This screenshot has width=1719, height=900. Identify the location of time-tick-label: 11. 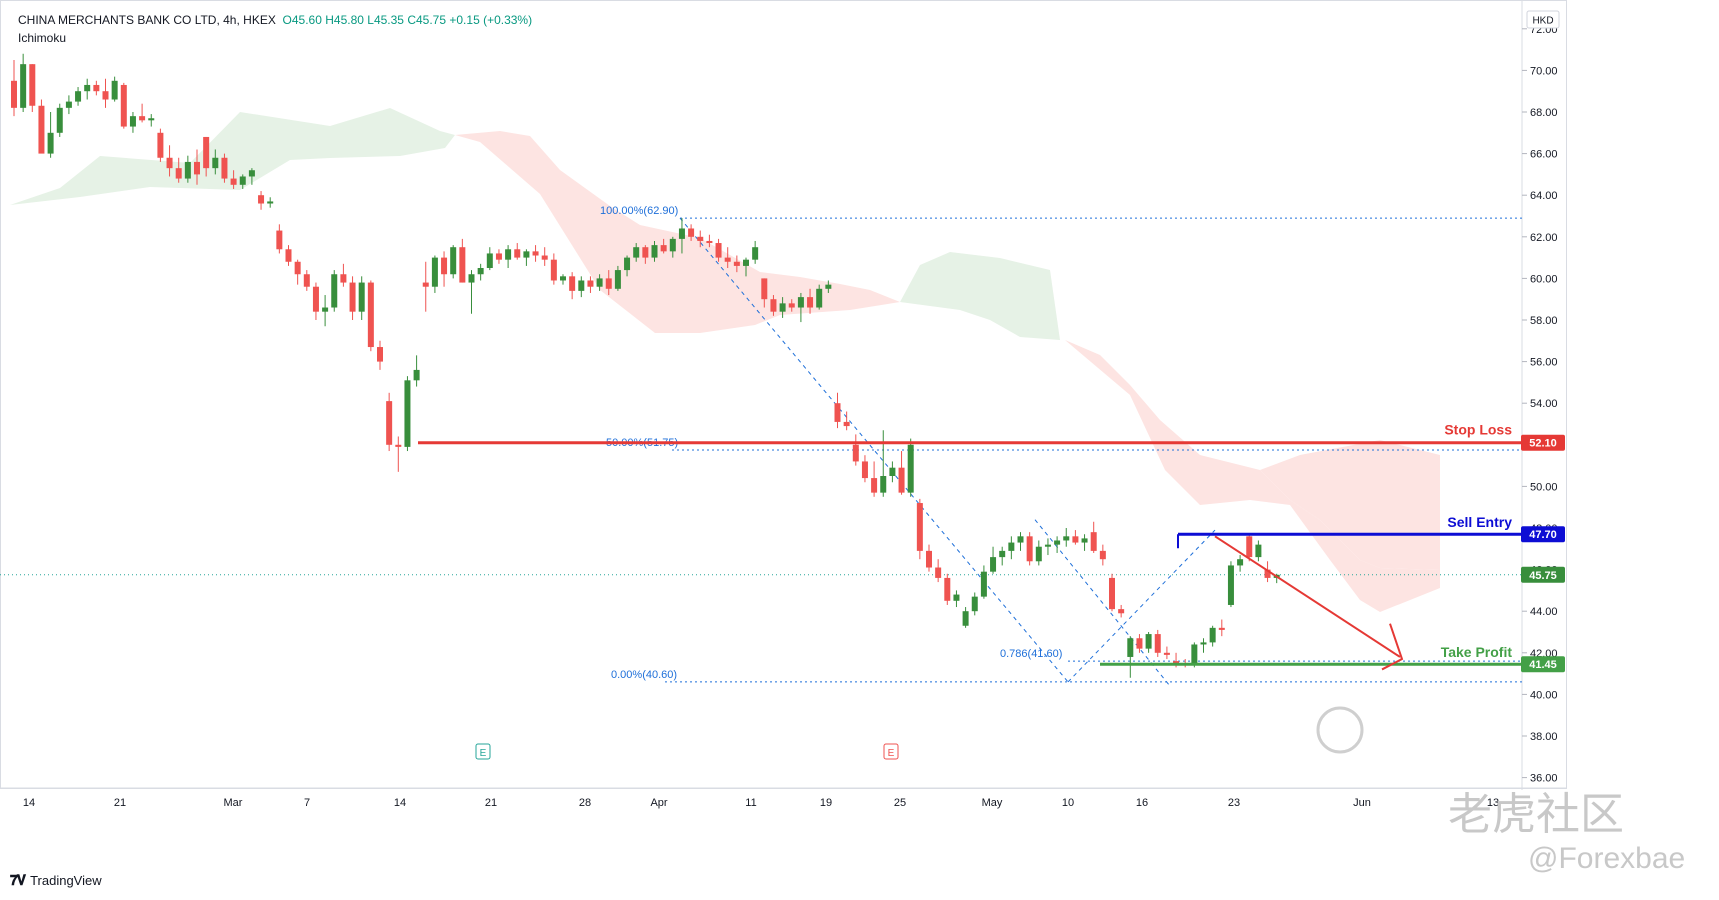
(750, 803).